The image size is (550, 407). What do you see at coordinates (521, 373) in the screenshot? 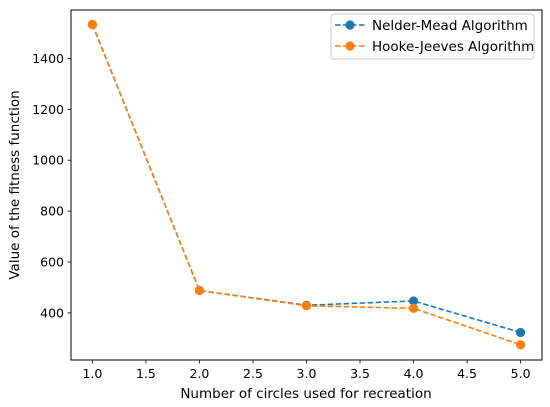
I see `x-tick-label: 5.0` at bounding box center [521, 373].